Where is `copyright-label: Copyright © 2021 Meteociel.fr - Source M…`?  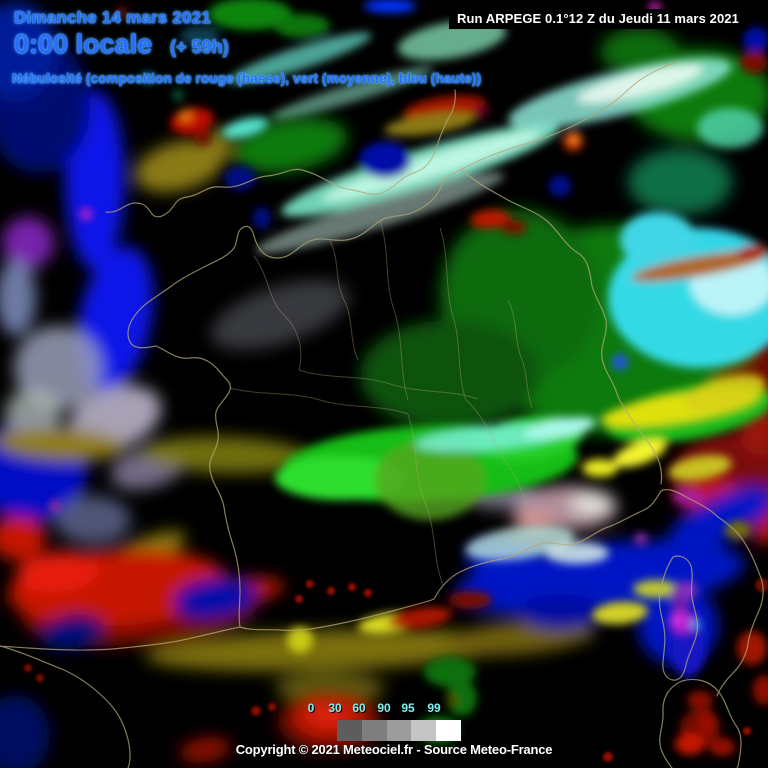 copyright-label: Copyright © 2021 Meteociel.fr - Source M… is located at coordinates (394, 749).